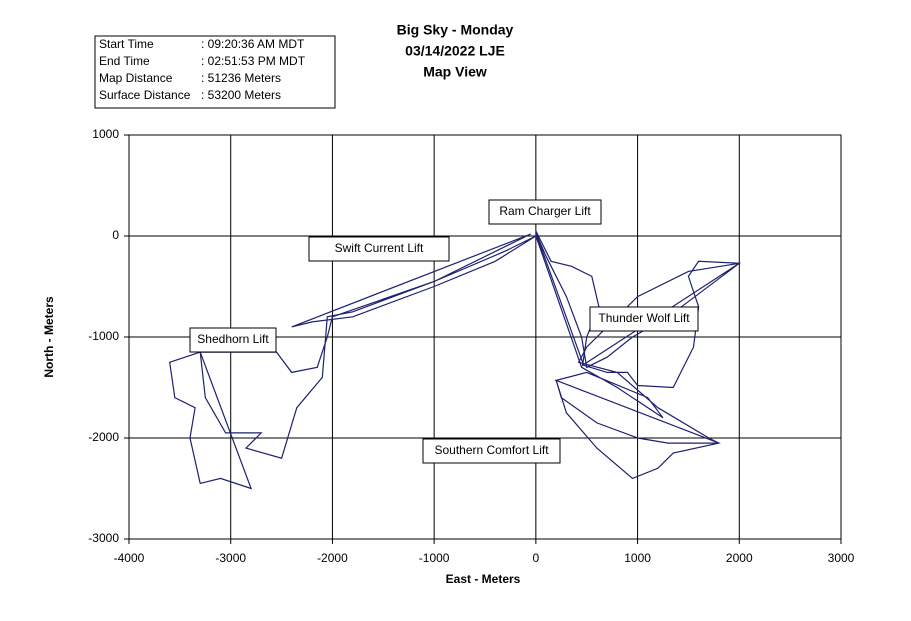 Image resolution: width=911 pixels, height=621 pixels. Describe the element at coordinates (103, 538) in the screenshot. I see `y-tick-label: -3000` at that location.